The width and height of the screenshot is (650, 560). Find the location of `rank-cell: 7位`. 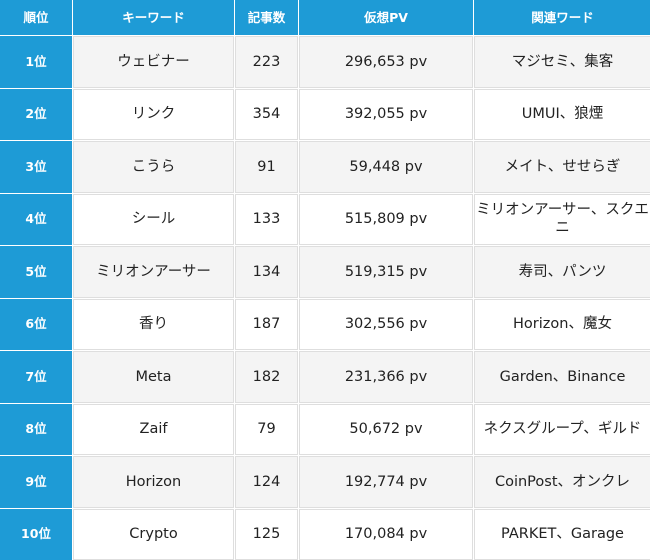

rank-cell: 7位 is located at coordinates (36, 377).